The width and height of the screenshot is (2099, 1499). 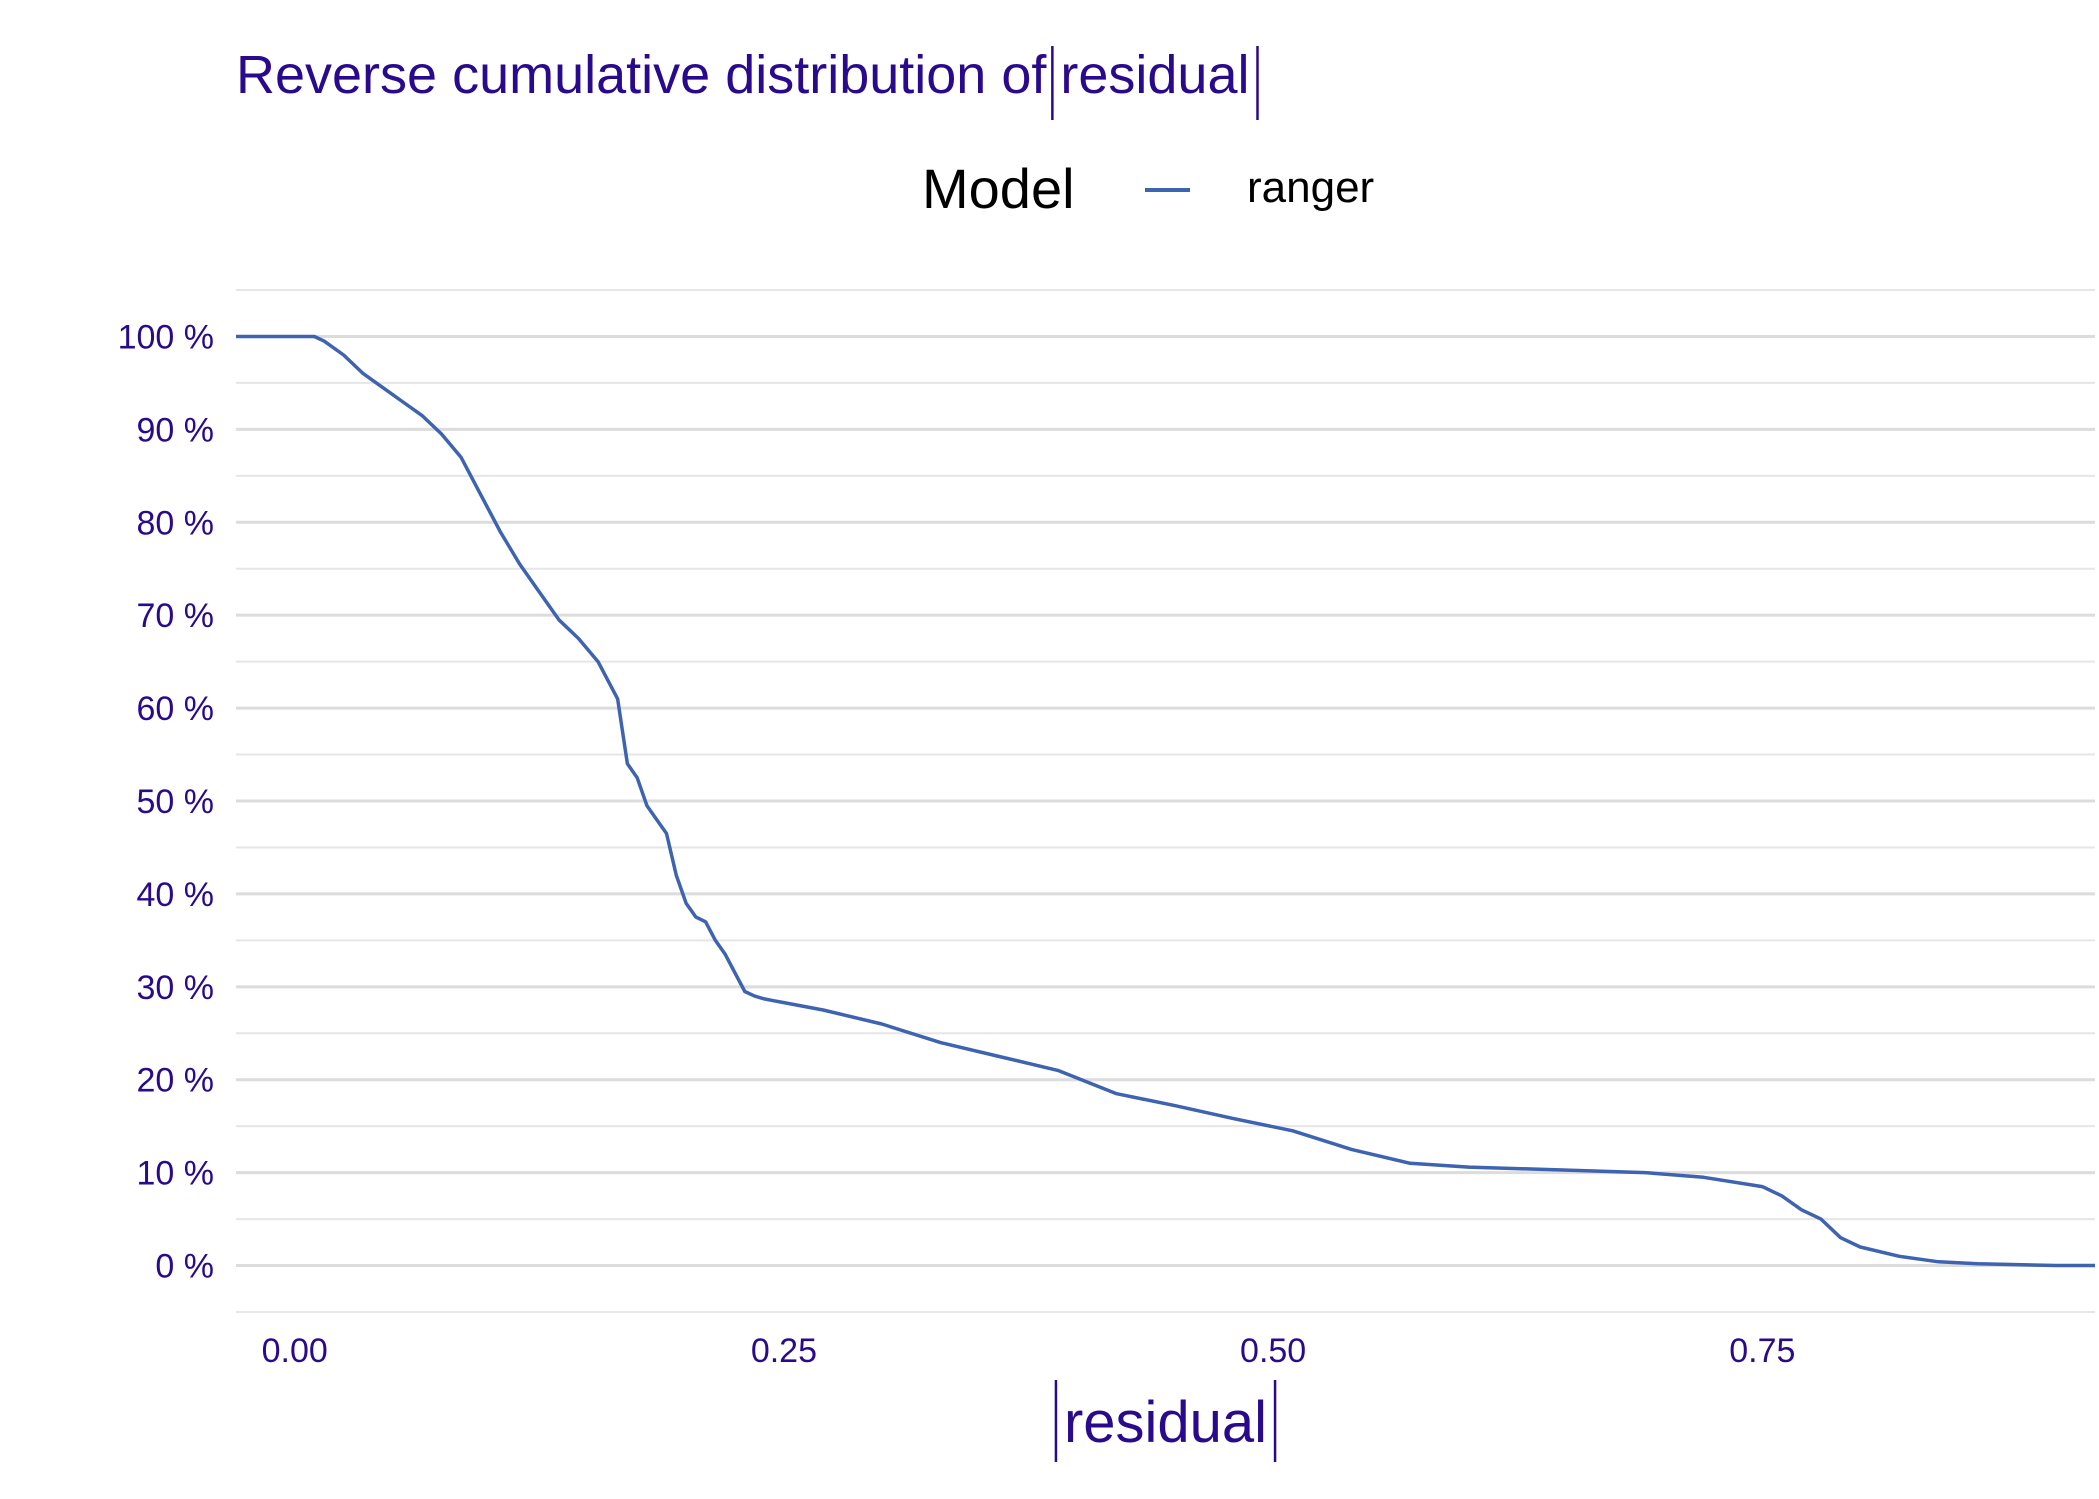 What do you see at coordinates (1762, 1351) in the screenshot?
I see `x-tick-label-3: 0.75` at bounding box center [1762, 1351].